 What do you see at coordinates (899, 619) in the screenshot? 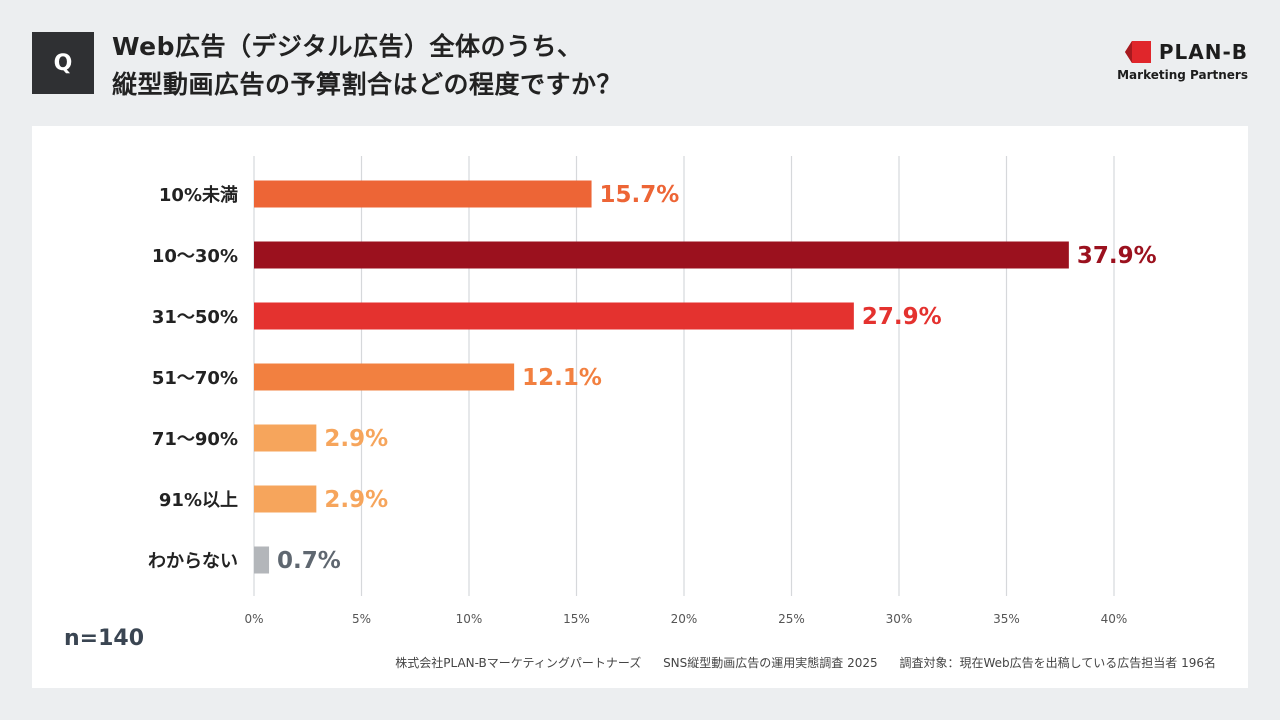
I see `x-tick-label: 30%` at bounding box center [899, 619].